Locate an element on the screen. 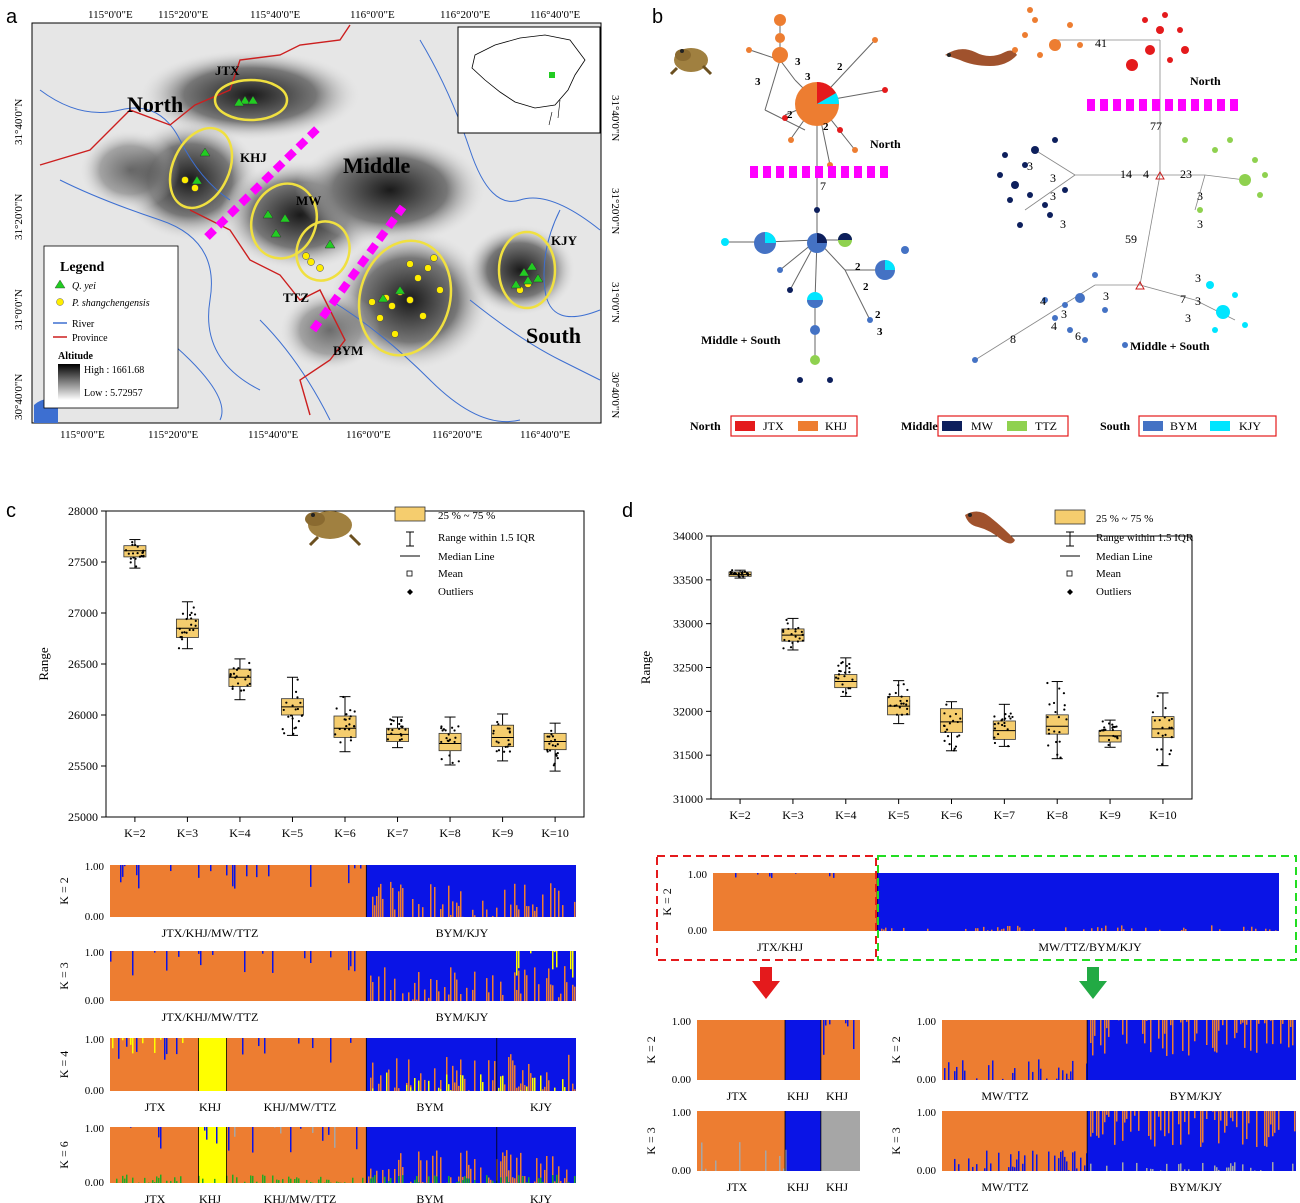  x-tick-label: K=5 is located at coordinates (292, 833).